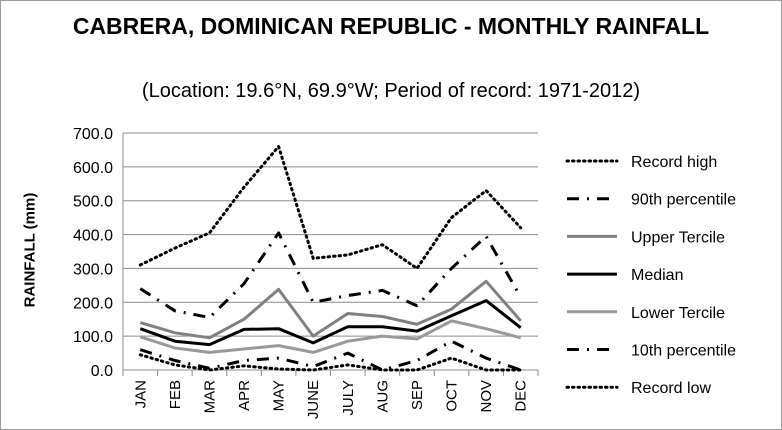 The image size is (782, 430). Describe the element at coordinates (175, 394) in the screenshot. I see `x-tick-label: FEB` at that location.